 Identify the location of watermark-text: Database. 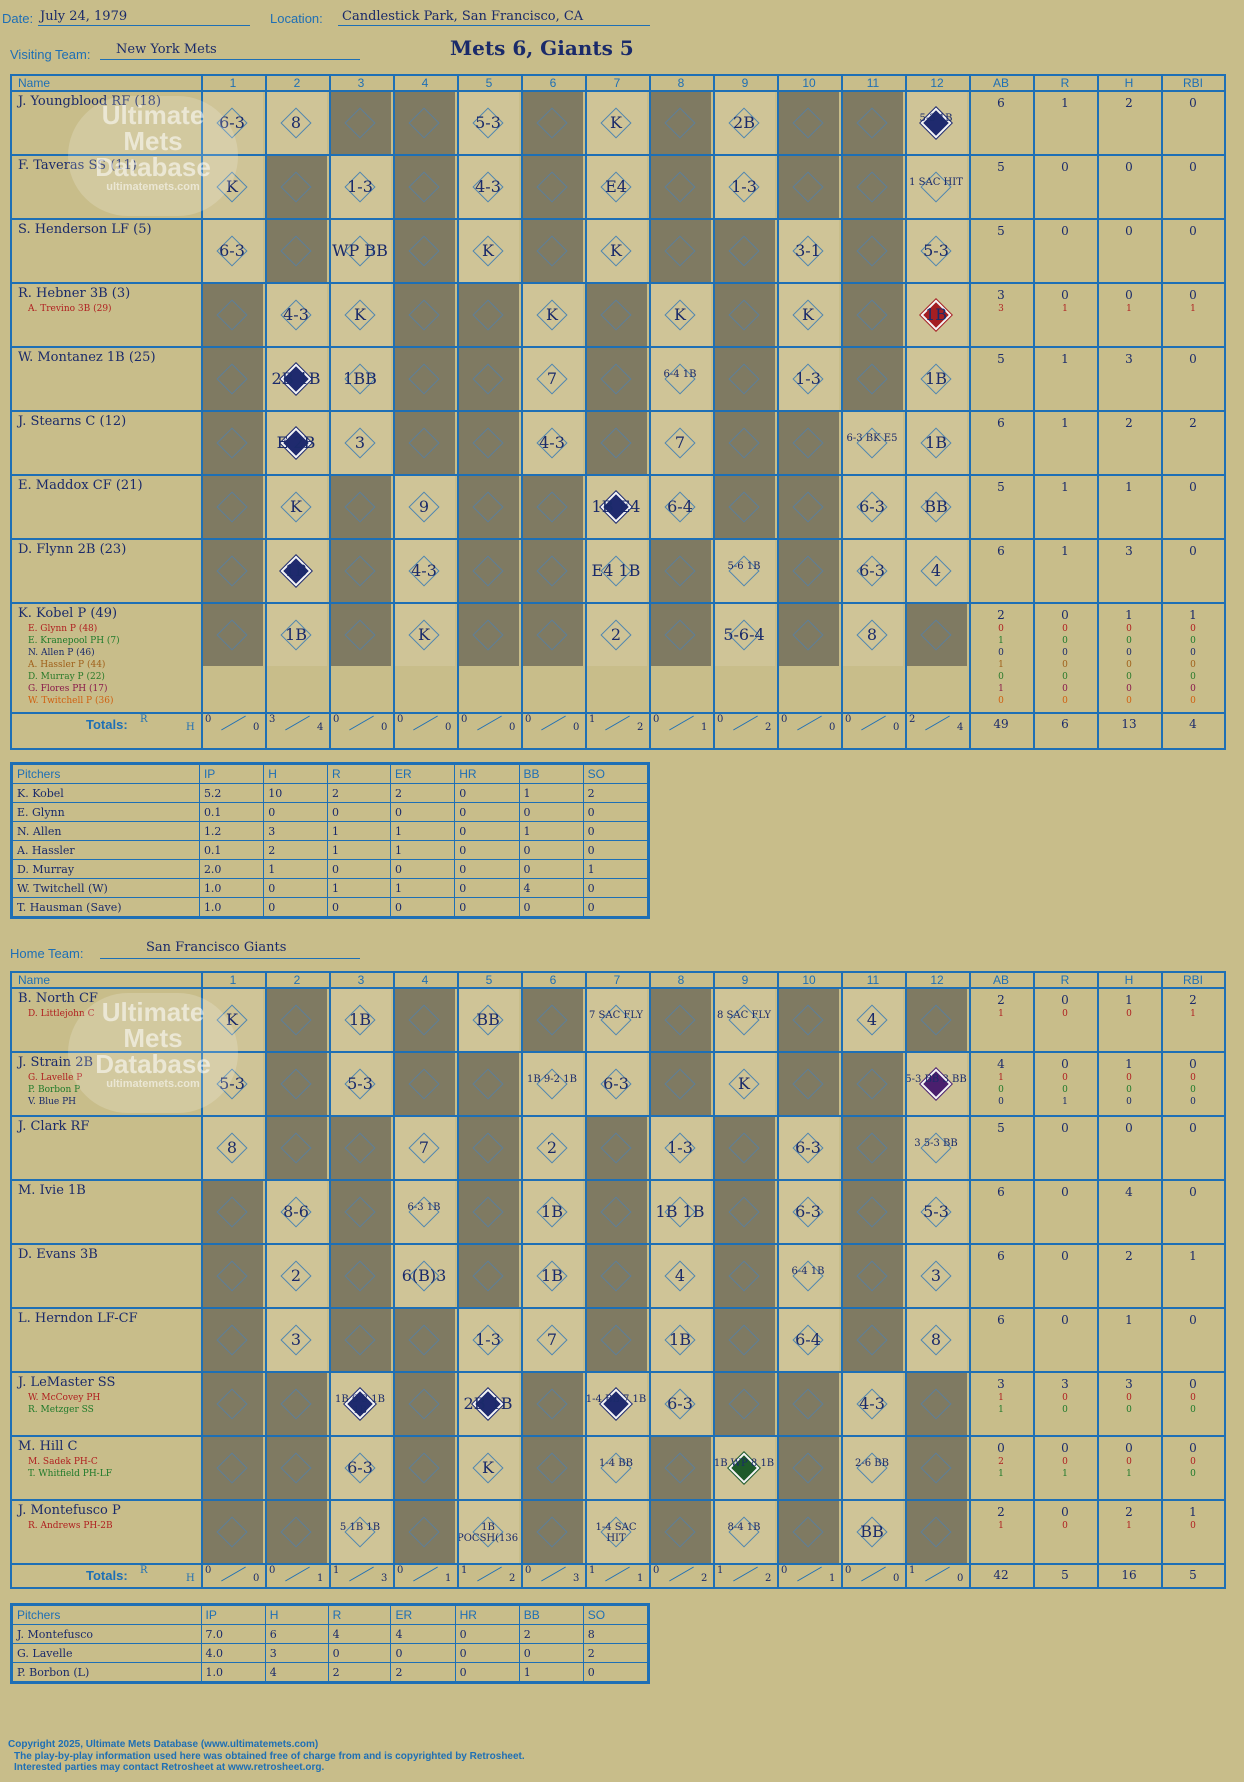
(153, 1064).